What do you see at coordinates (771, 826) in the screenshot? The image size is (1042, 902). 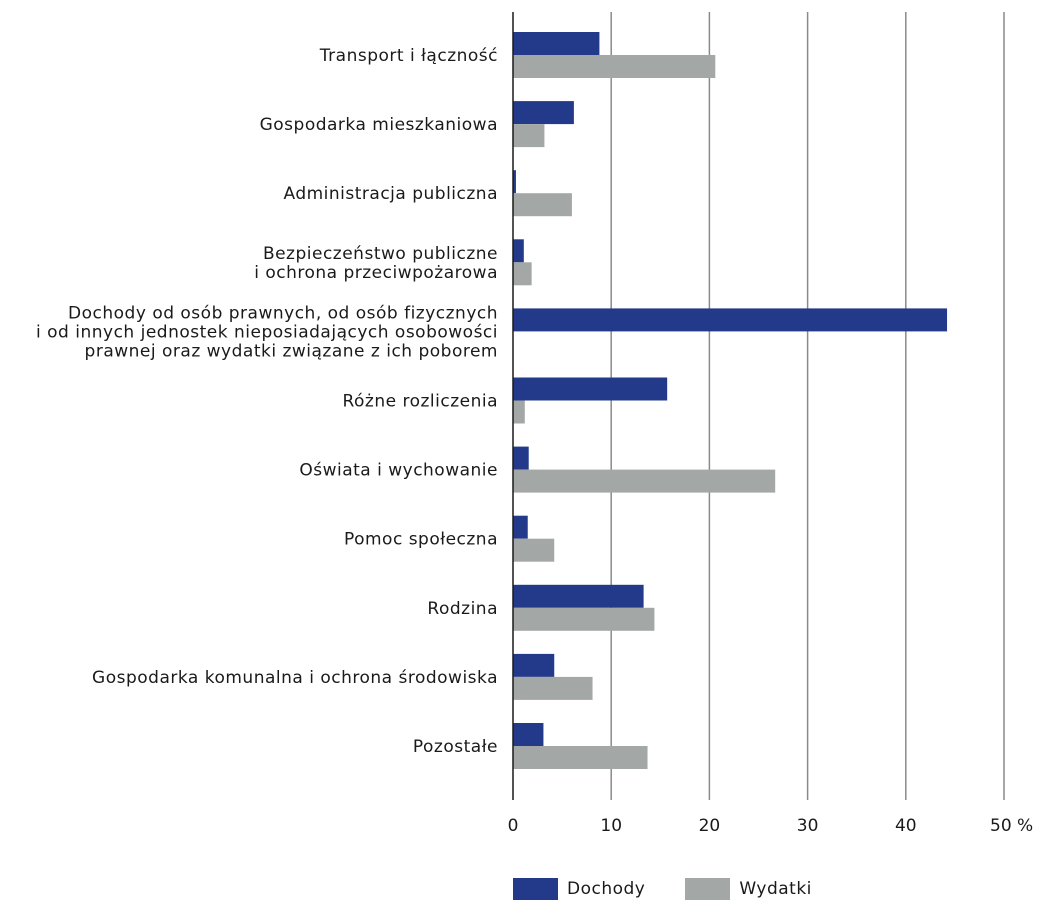 I see `x-tick-labels: 0 10 20 30 40 50 %` at bounding box center [771, 826].